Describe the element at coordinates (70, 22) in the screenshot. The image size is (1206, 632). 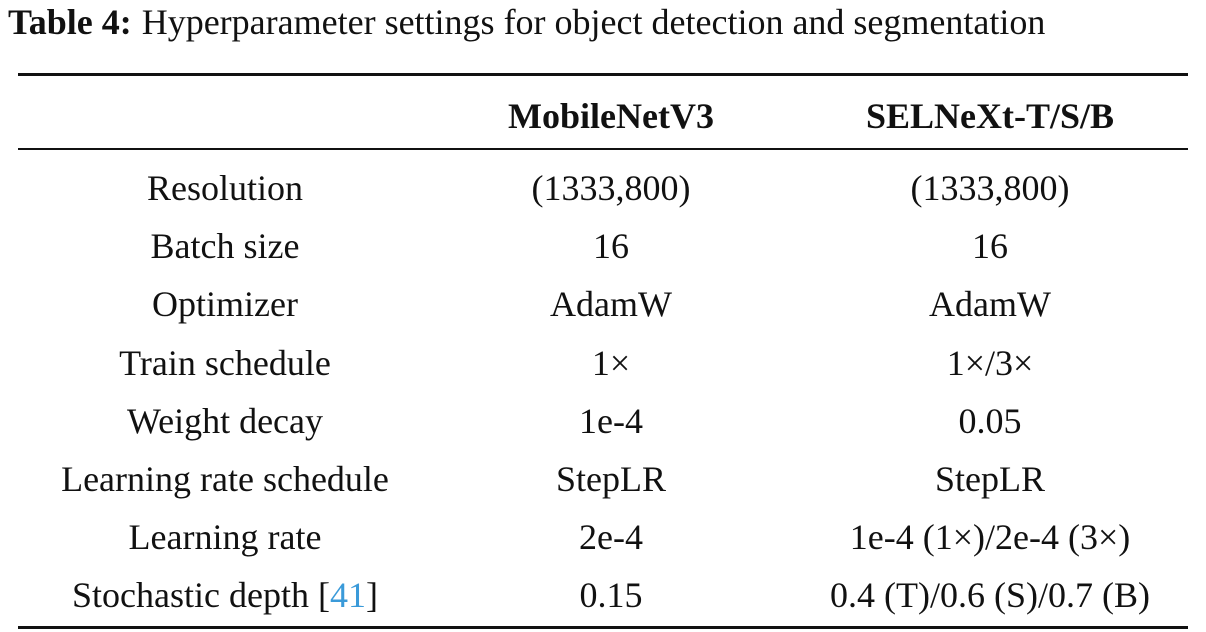
I see `caption-label: Table 4:` at that location.